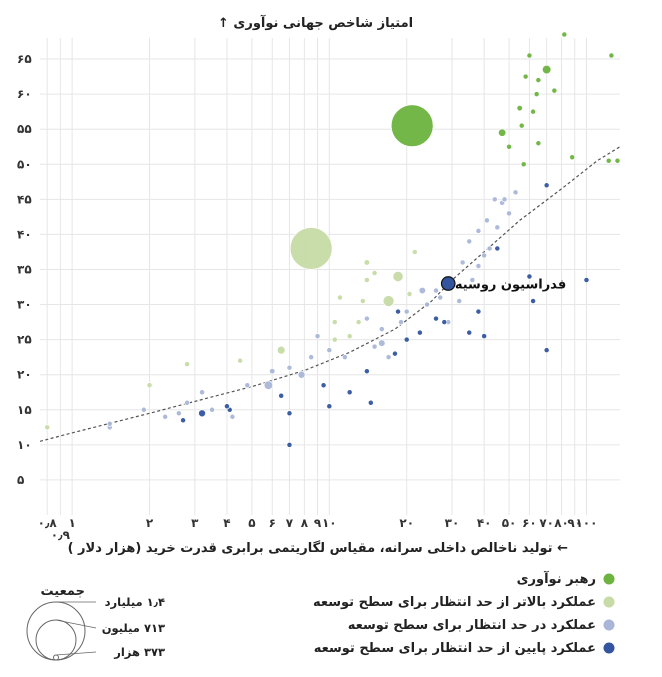  Describe the element at coordinates (24, 234) in the screenshot. I see `y-tick-label: ۴۰` at that location.